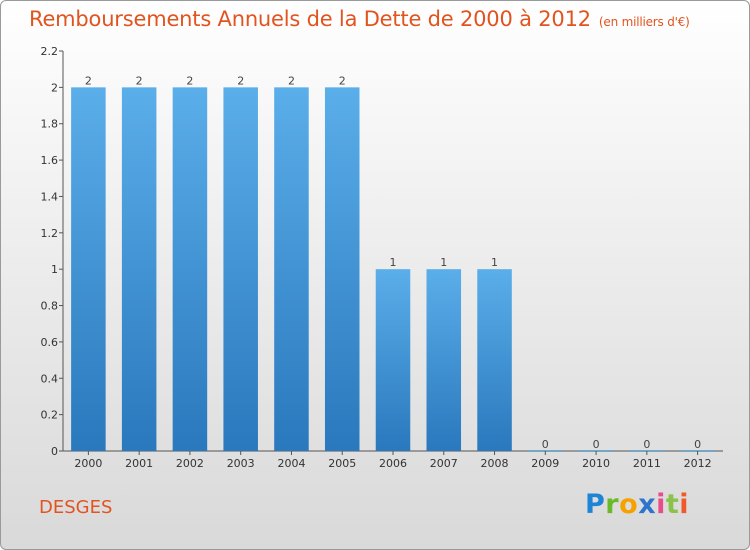 Image resolution: width=750 pixels, height=550 pixels. Describe the element at coordinates (647, 450) in the screenshot. I see `bar-2011` at that location.